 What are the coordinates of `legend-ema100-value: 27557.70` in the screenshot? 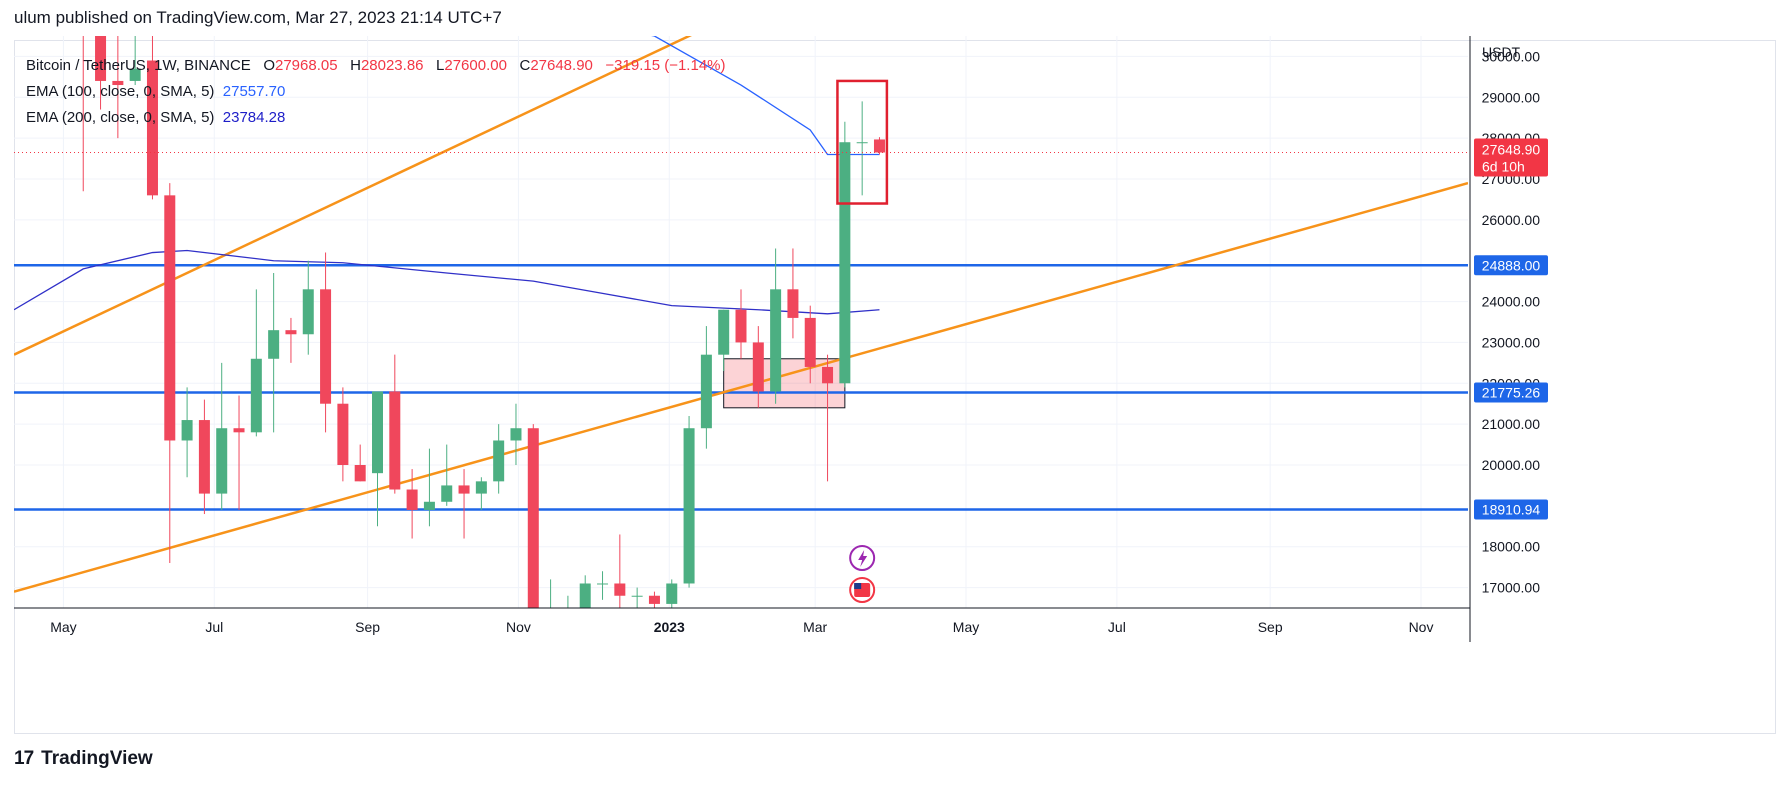 It's located at (254, 91).